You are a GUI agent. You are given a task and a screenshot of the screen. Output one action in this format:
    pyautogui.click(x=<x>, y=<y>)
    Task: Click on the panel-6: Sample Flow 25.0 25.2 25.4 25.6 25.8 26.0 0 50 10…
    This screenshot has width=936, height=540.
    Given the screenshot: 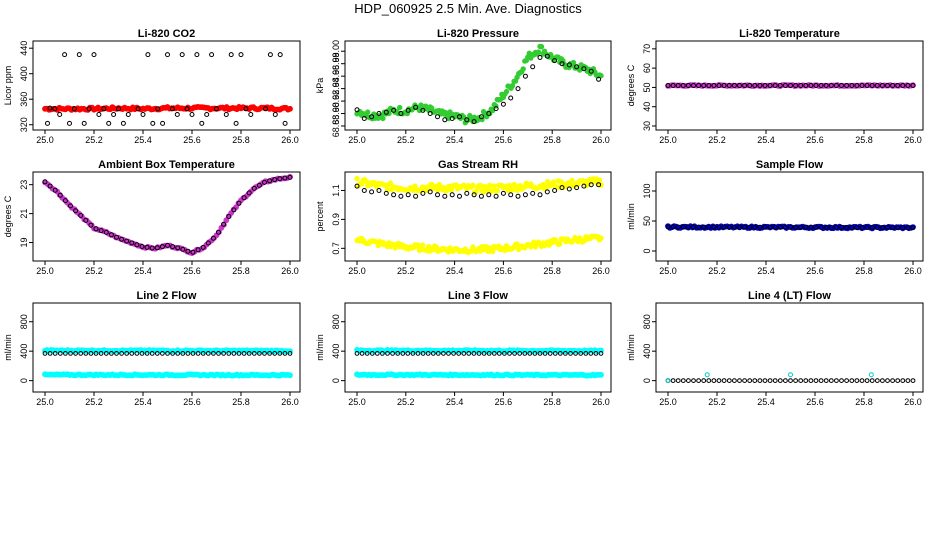 What is the action you would take?
    pyautogui.click(x=775, y=217)
    